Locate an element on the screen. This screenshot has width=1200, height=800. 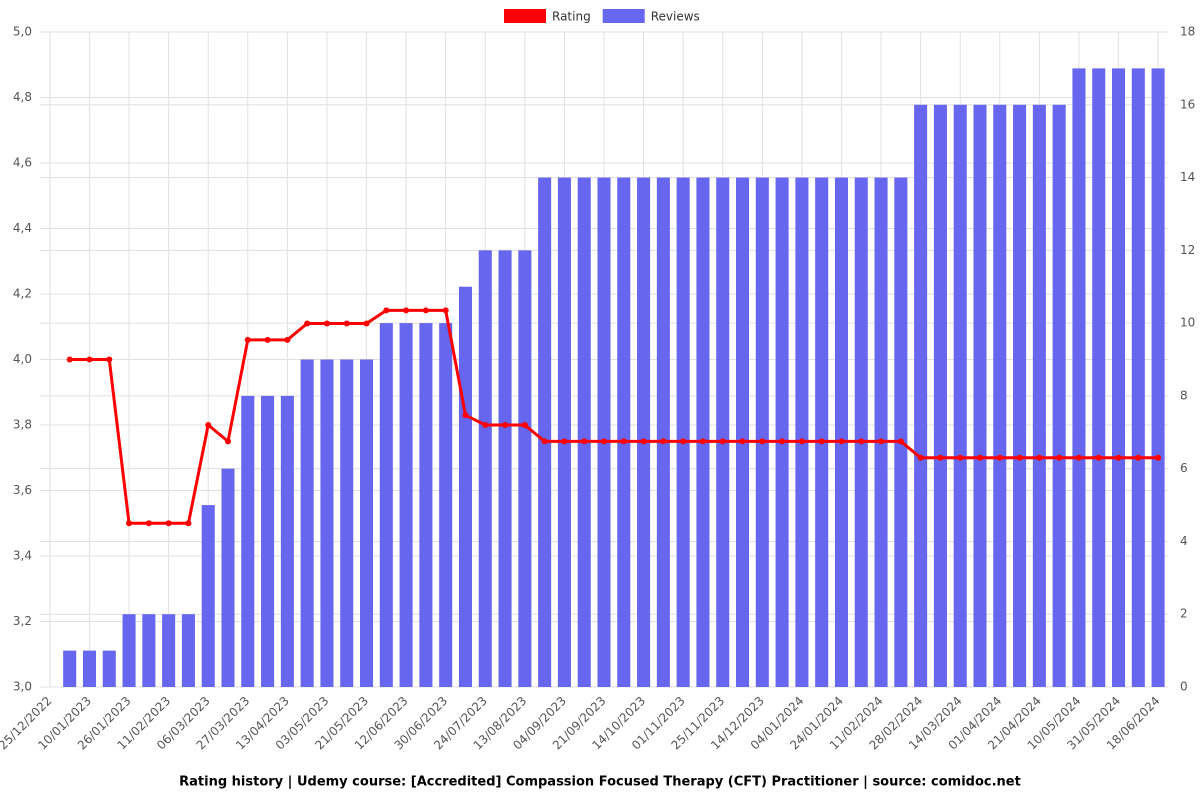
y2-tick-label: 8 is located at coordinates (1184, 395).